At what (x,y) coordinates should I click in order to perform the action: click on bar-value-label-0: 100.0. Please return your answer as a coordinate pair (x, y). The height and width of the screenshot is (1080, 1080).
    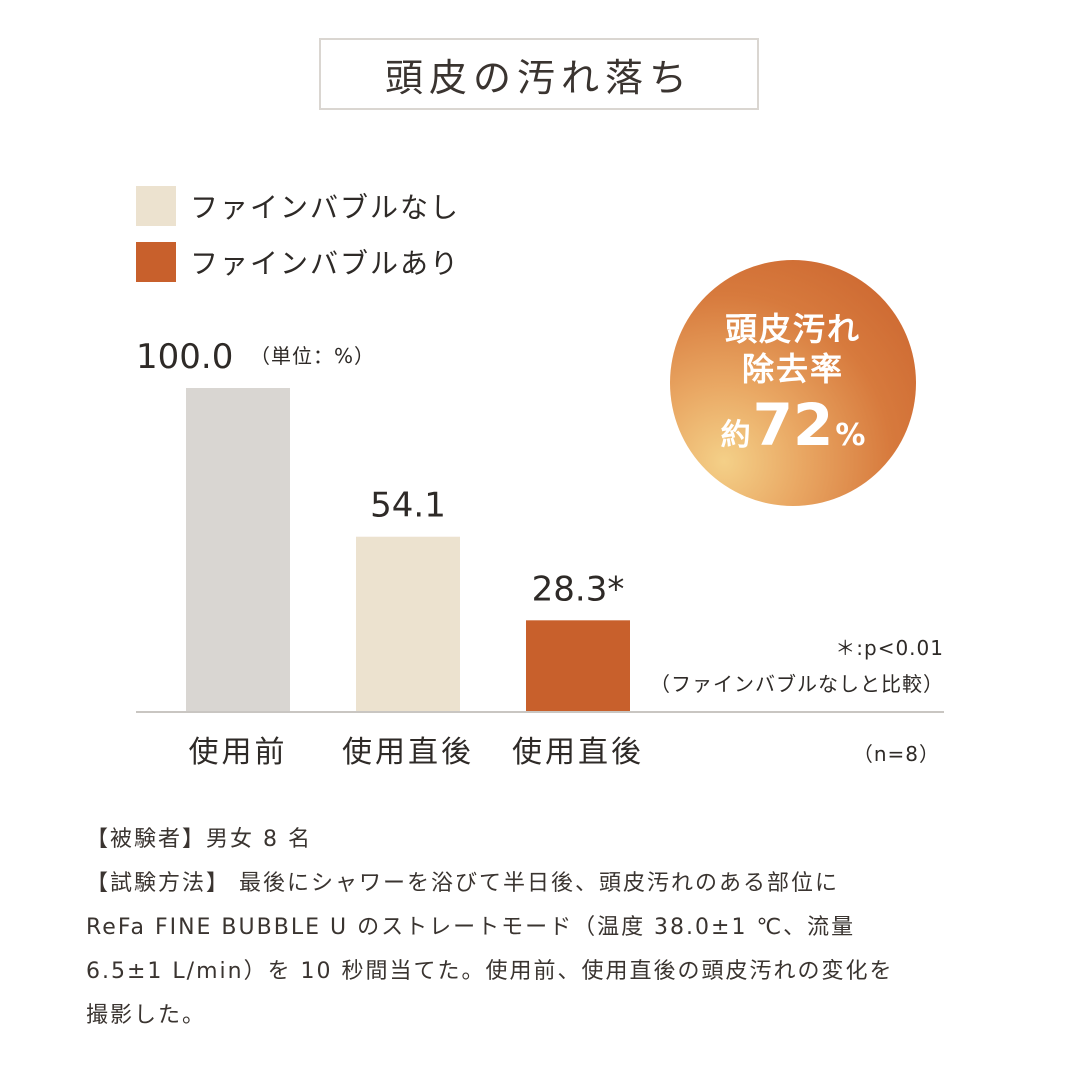
    Looking at the image, I should click on (184, 357).